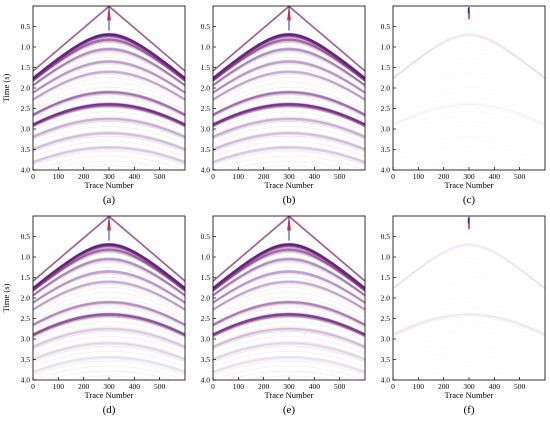  Describe the element at coordinates (26, 298) in the screenshot. I see `y-tick-label: 2.0` at that location.